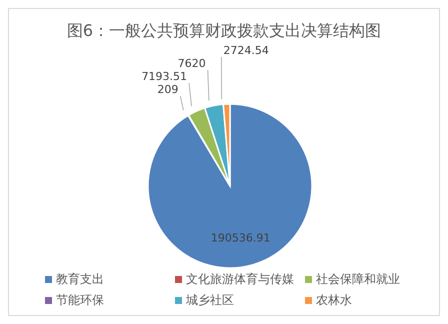  What do you see at coordinates (246, 50) in the screenshot?
I see `data-label: 2724.54` at bounding box center [246, 50].